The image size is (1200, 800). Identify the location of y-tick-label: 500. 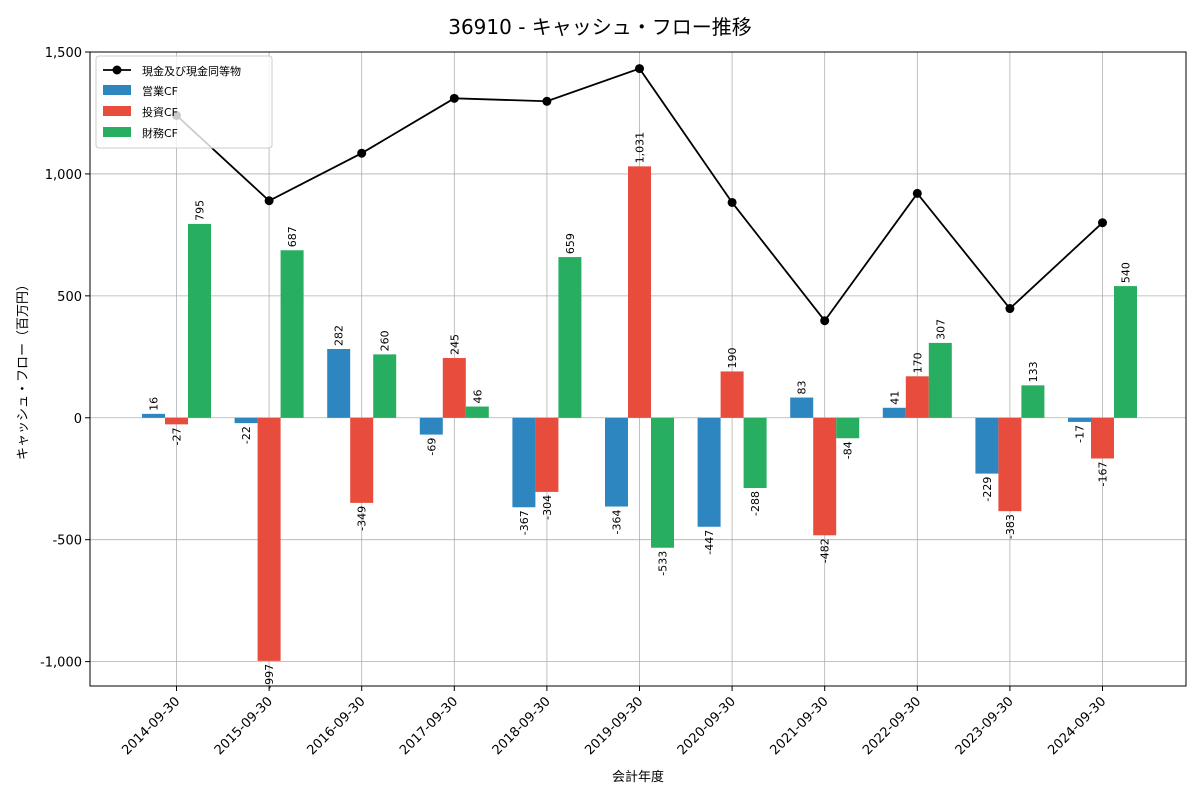
(69, 297).